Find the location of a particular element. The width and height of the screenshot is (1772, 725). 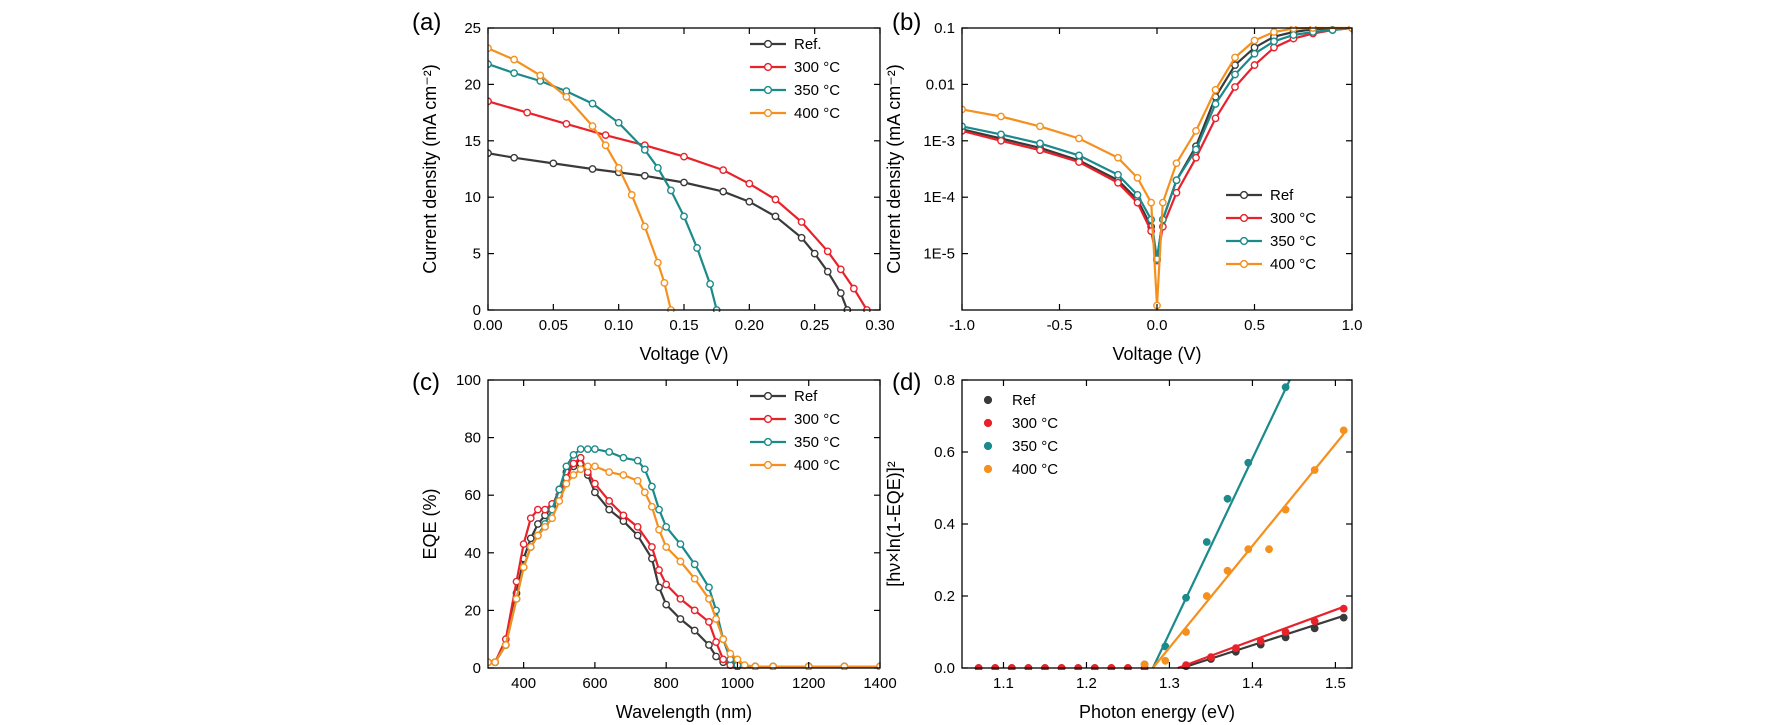

x-tick-label: 800 is located at coordinates (666, 683).